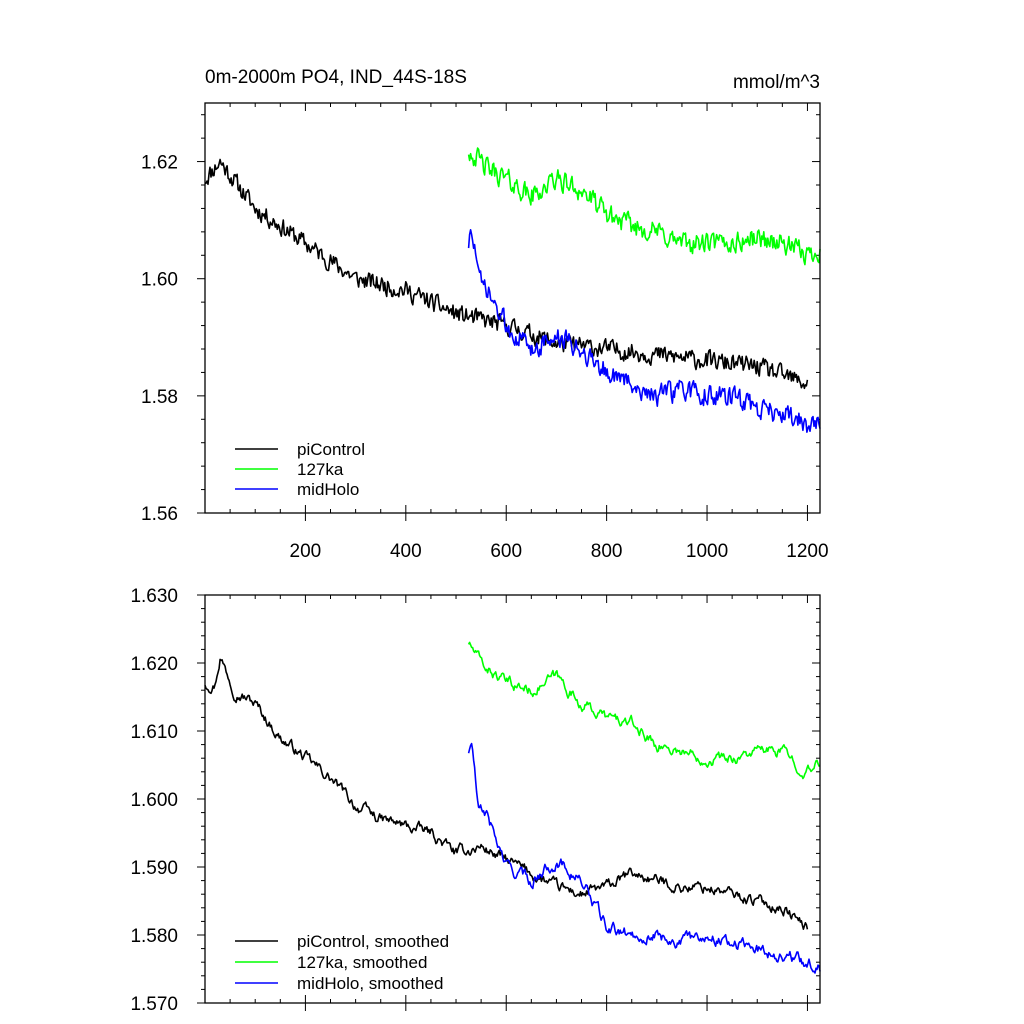 Image resolution: width=1024 pixels, height=1024 pixels. I want to click on x-tick-label: 600, so click(506, 551).